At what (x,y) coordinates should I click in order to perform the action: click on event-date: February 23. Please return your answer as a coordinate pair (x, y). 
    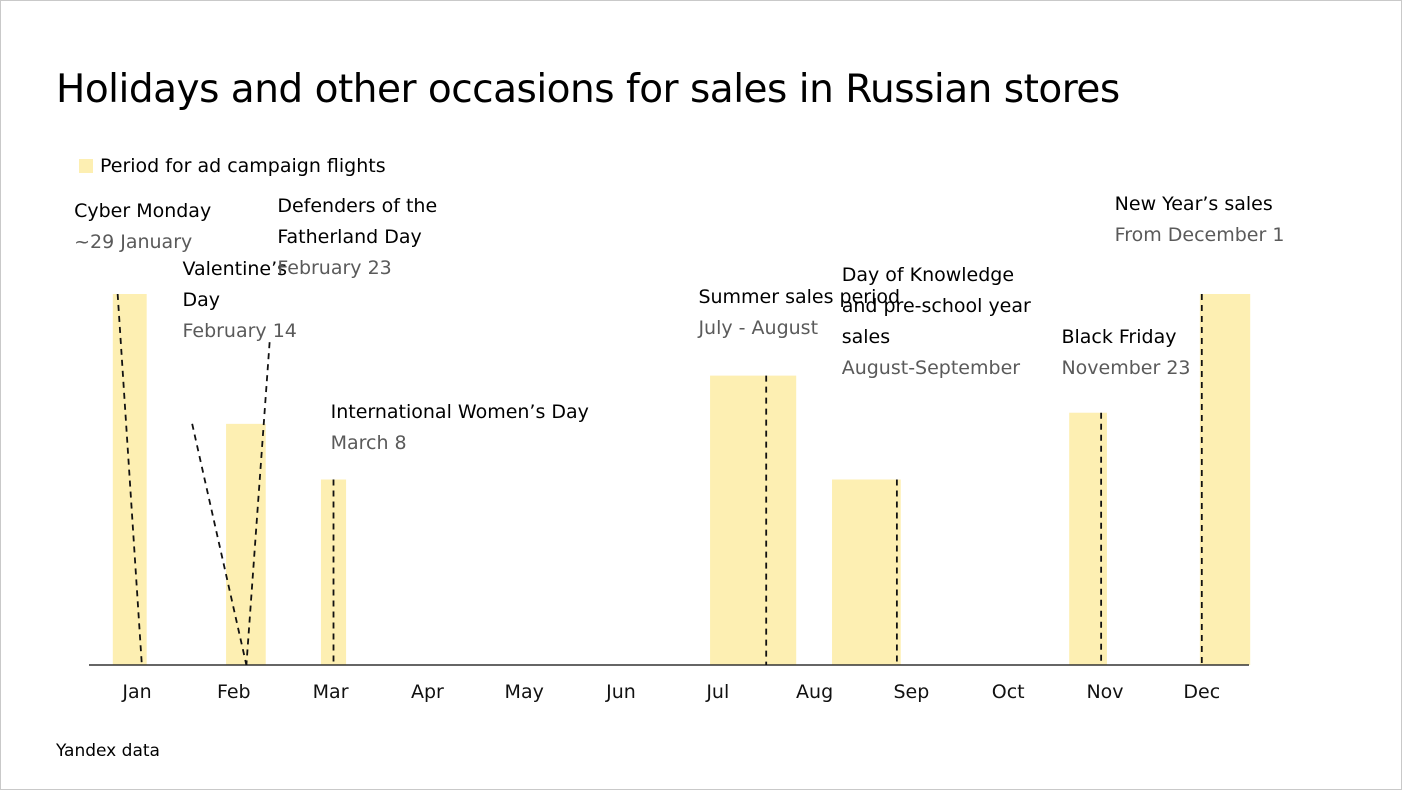
    Looking at the image, I should click on (334, 268).